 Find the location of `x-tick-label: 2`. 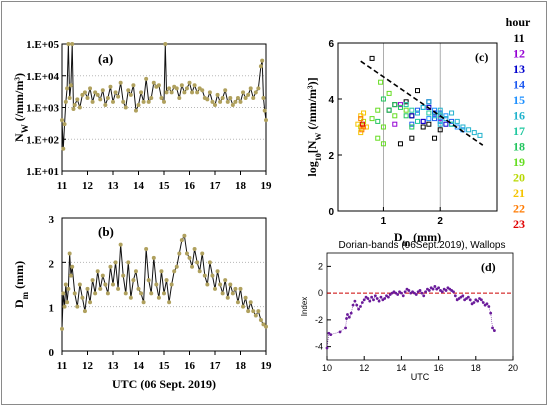

x-tick-label: 2 is located at coordinates (440, 221).